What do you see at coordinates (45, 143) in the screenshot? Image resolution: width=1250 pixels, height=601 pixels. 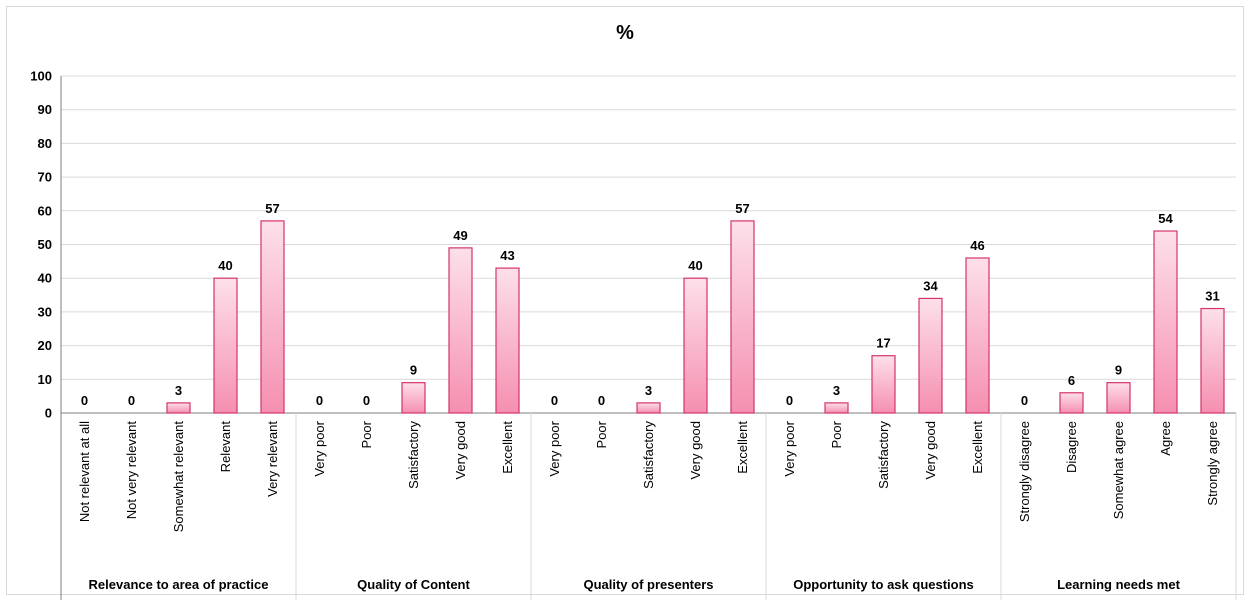 I see `y-tick-label: 80` at bounding box center [45, 143].